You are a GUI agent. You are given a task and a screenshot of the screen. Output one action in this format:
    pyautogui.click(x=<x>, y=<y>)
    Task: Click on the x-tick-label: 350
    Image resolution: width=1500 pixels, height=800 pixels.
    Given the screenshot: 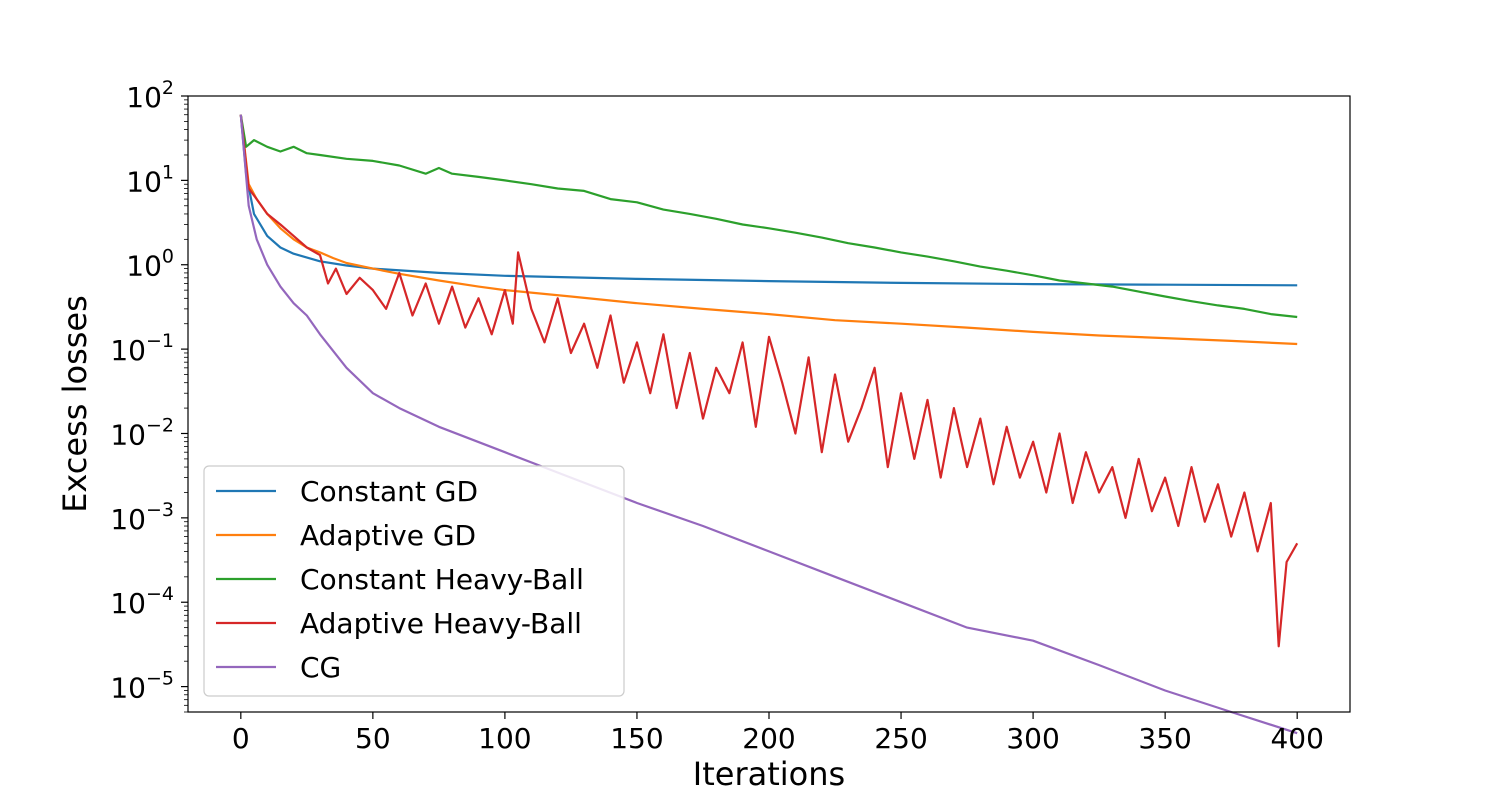 What is the action you would take?
    pyautogui.click(x=1164, y=738)
    